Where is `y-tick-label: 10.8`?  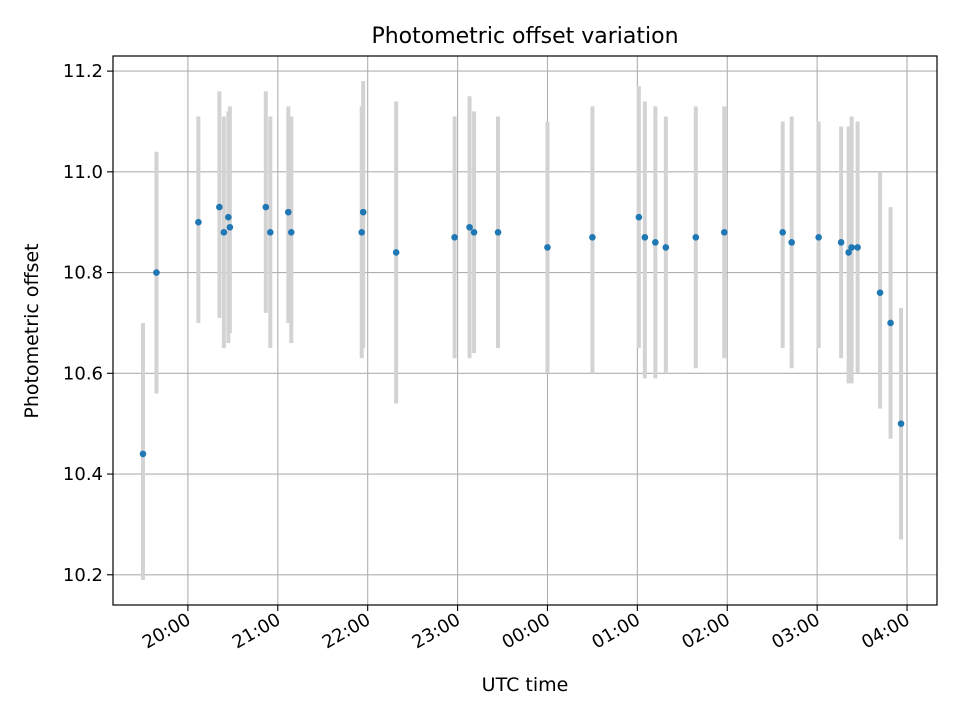 y-tick-label: 10.8 is located at coordinates (83, 273).